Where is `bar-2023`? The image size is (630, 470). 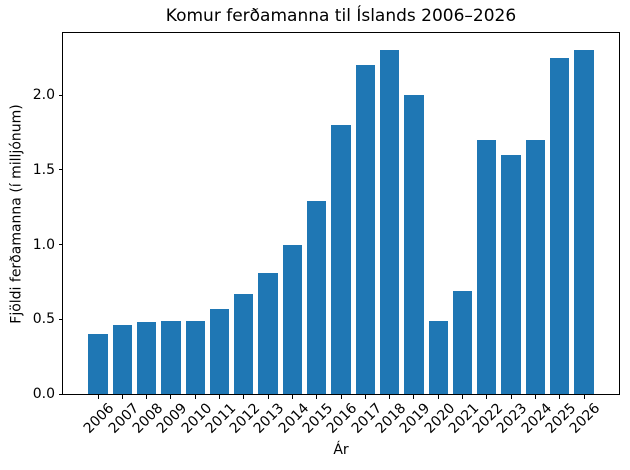
bar-2023 is located at coordinates (511, 274).